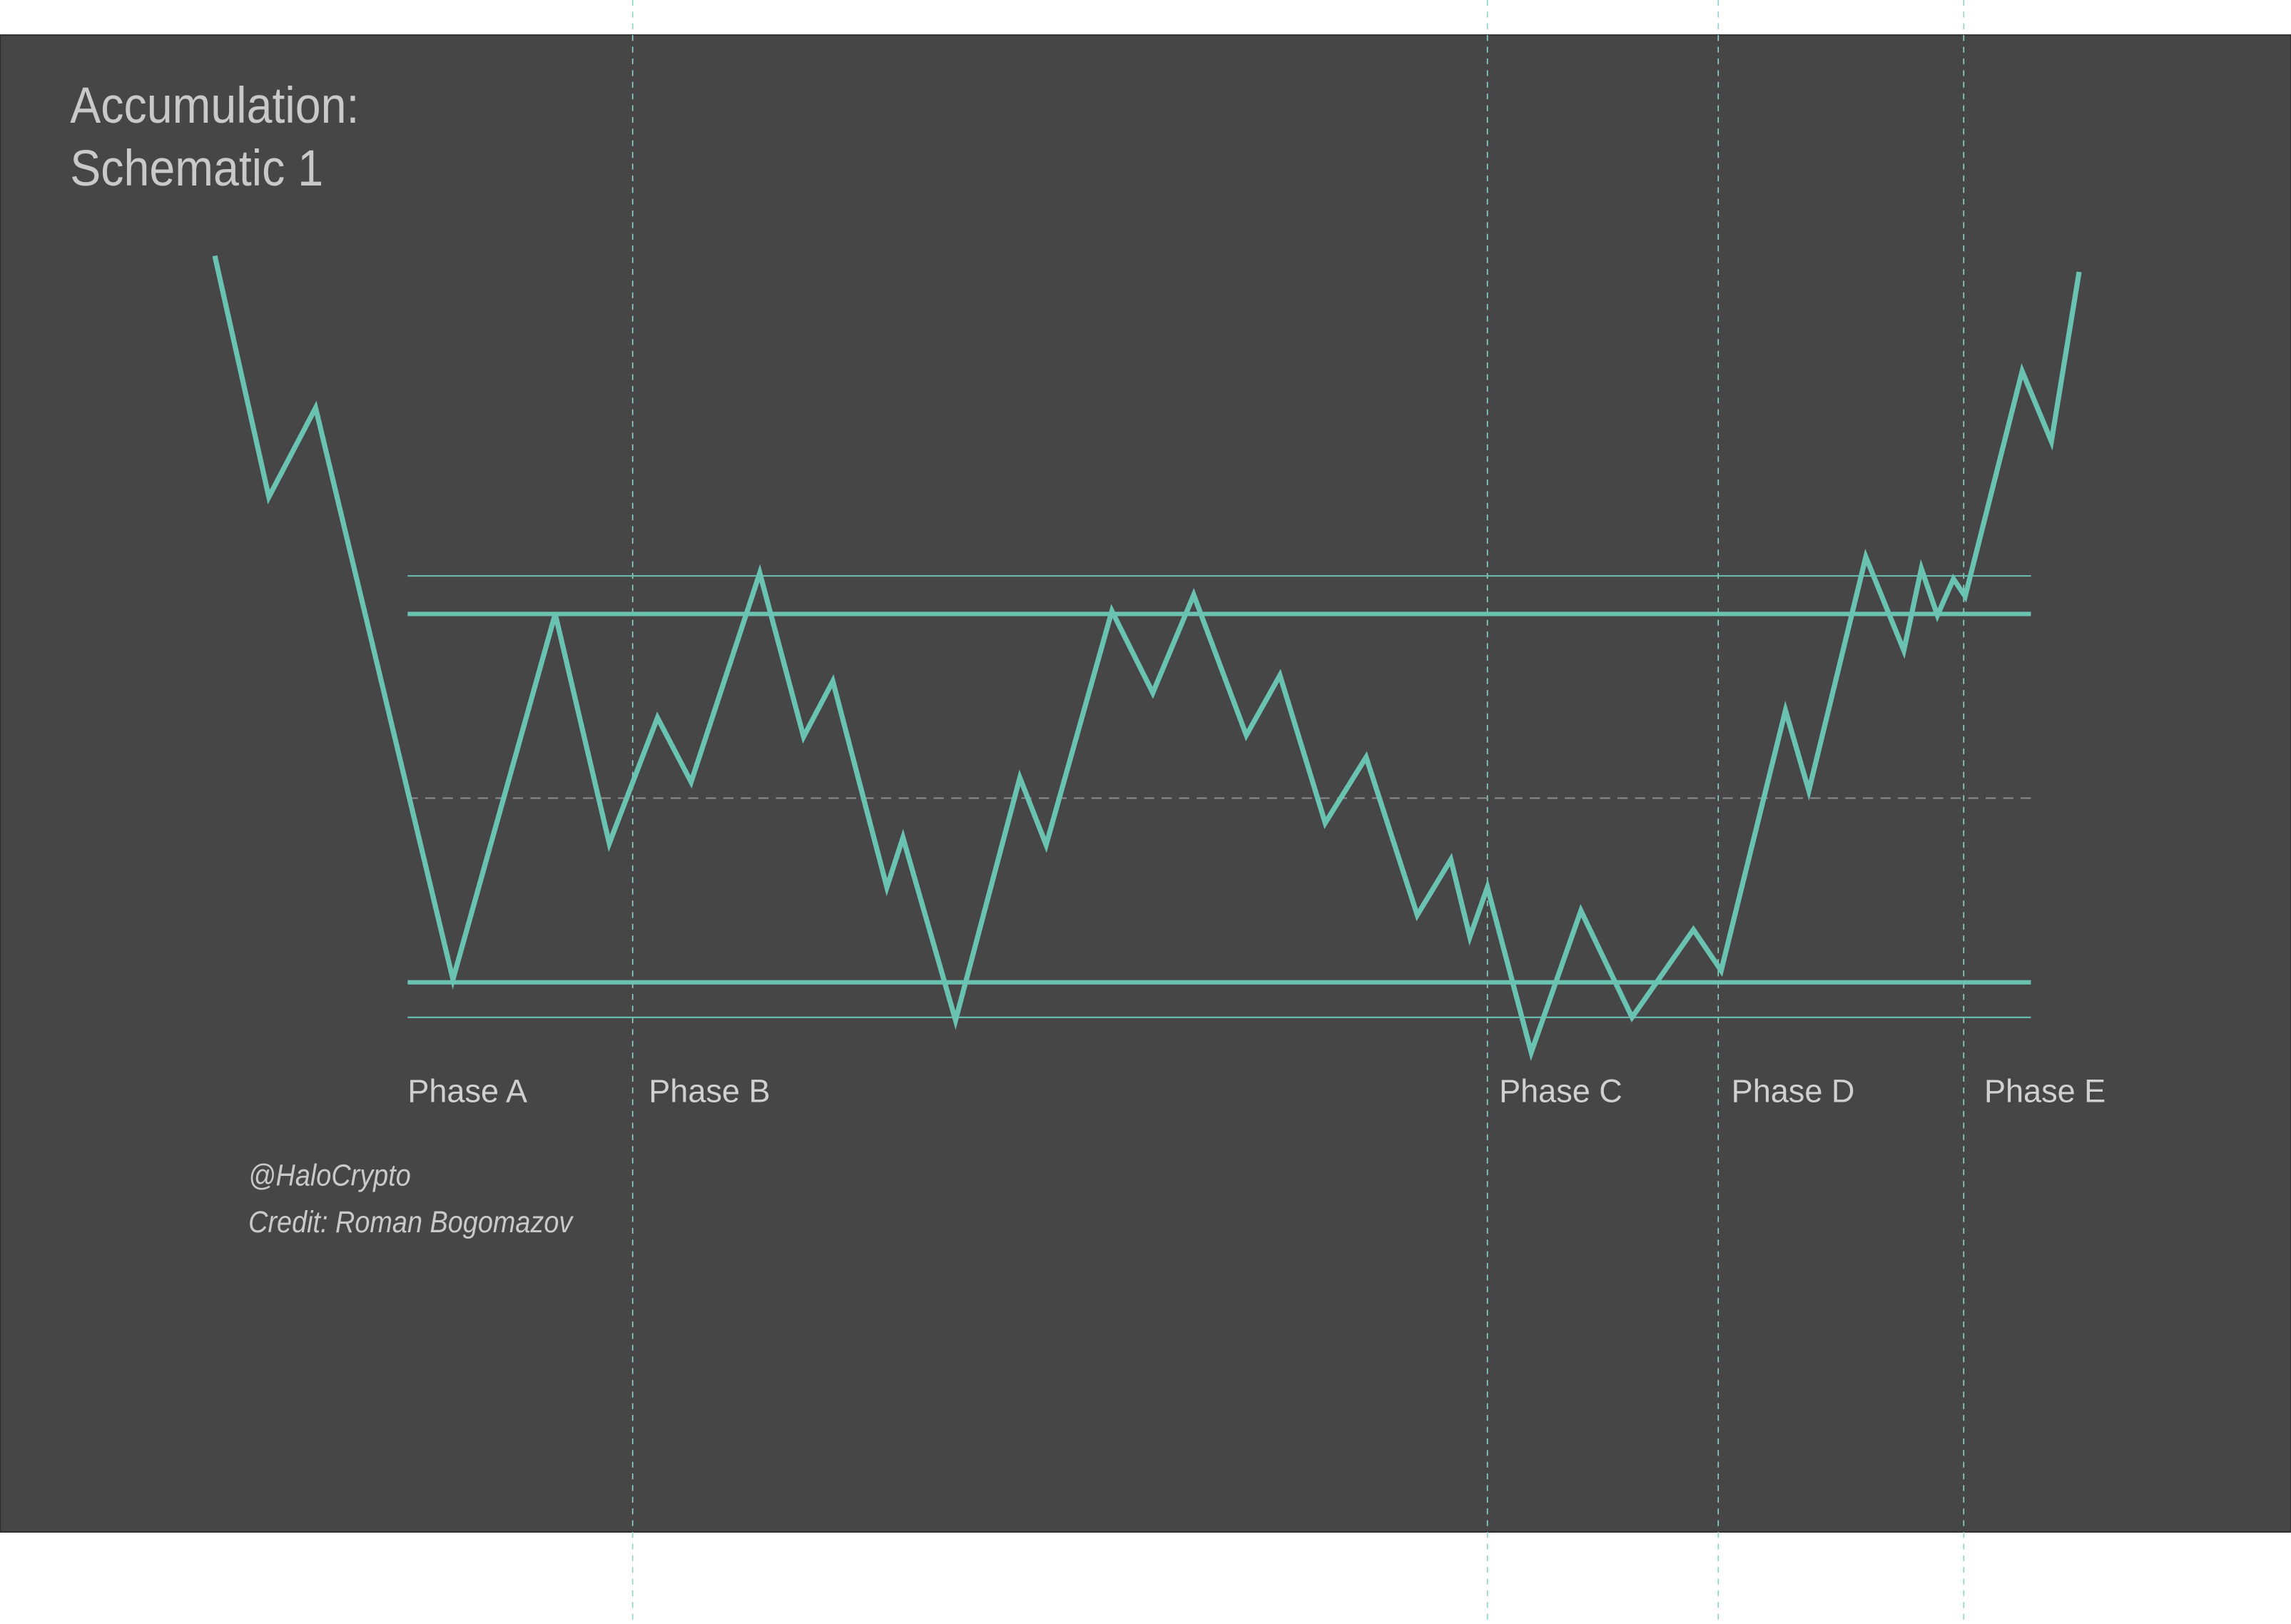 This screenshot has width=2291, height=1624. What do you see at coordinates (709, 1091) in the screenshot?
I see `phase-label: Phase B` at bounding box center [709, 1091].